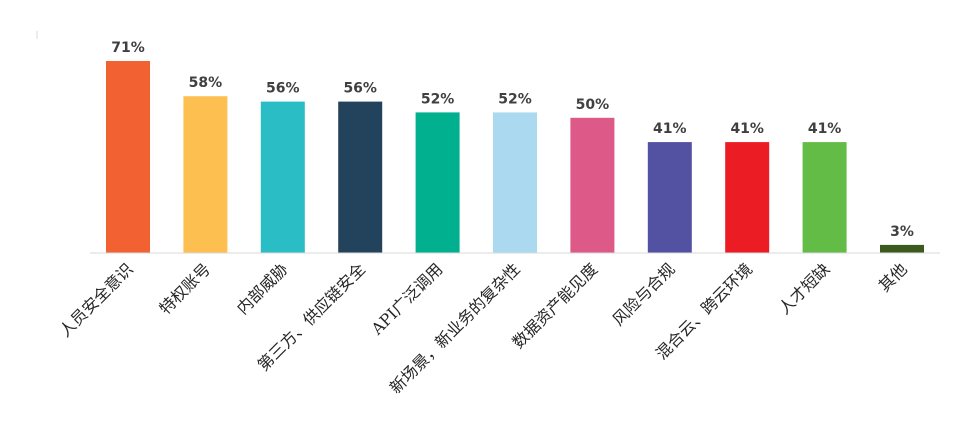  I want to click on category-tick-label: API广泛调用, so click(407, 299).